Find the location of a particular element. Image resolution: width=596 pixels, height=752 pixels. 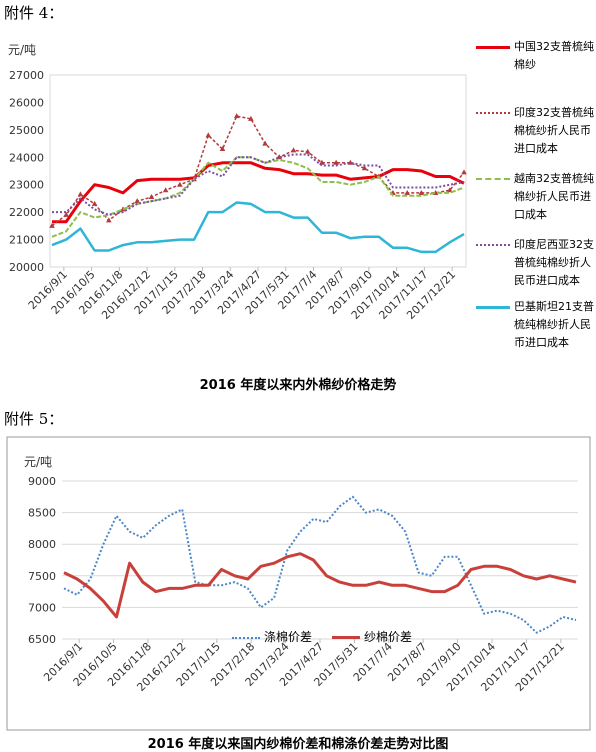

x-tick-label: 2017/4/27 is located at coordinates (301, 664).